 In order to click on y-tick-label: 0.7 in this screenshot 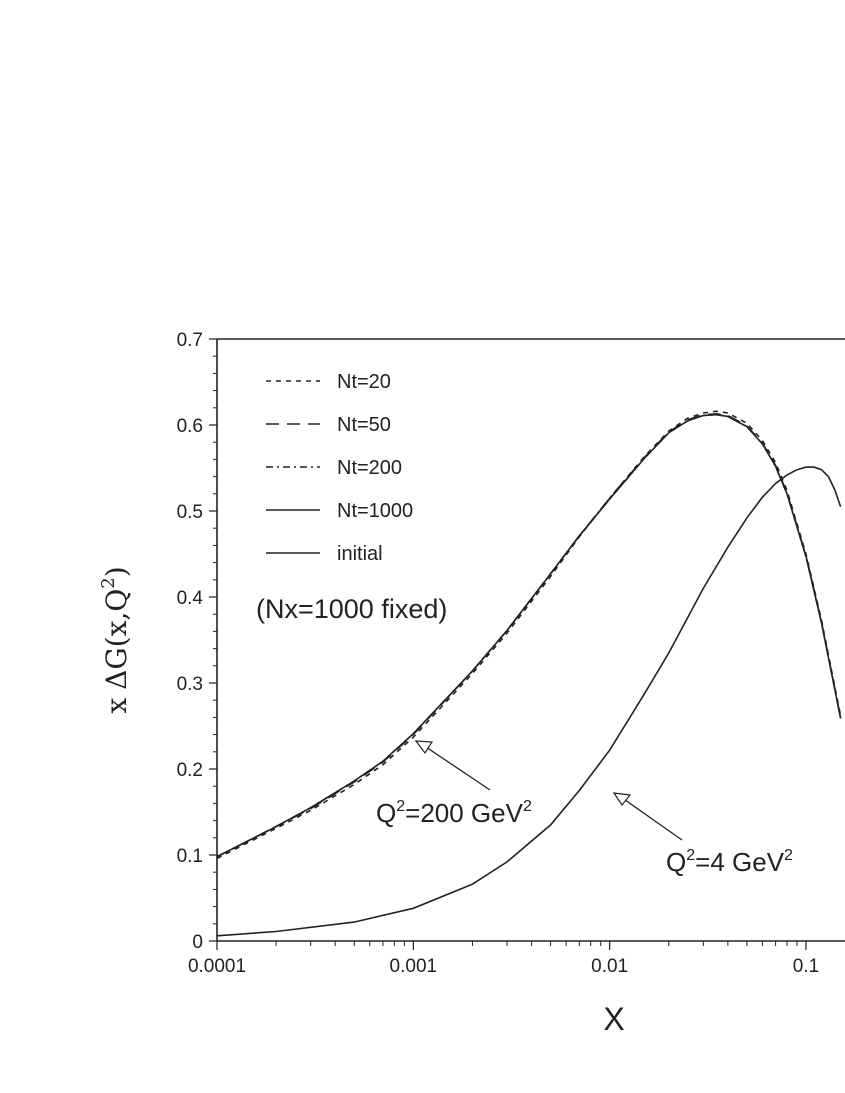, I will do `click(190, 340)`.